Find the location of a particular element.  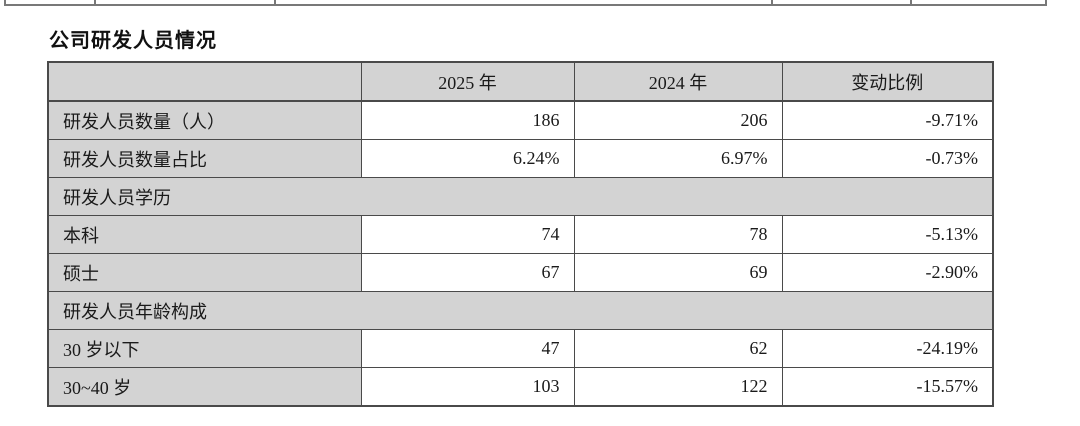

section-label-cell: 研发人员年龄构成 is located at coordinates (520, 310).